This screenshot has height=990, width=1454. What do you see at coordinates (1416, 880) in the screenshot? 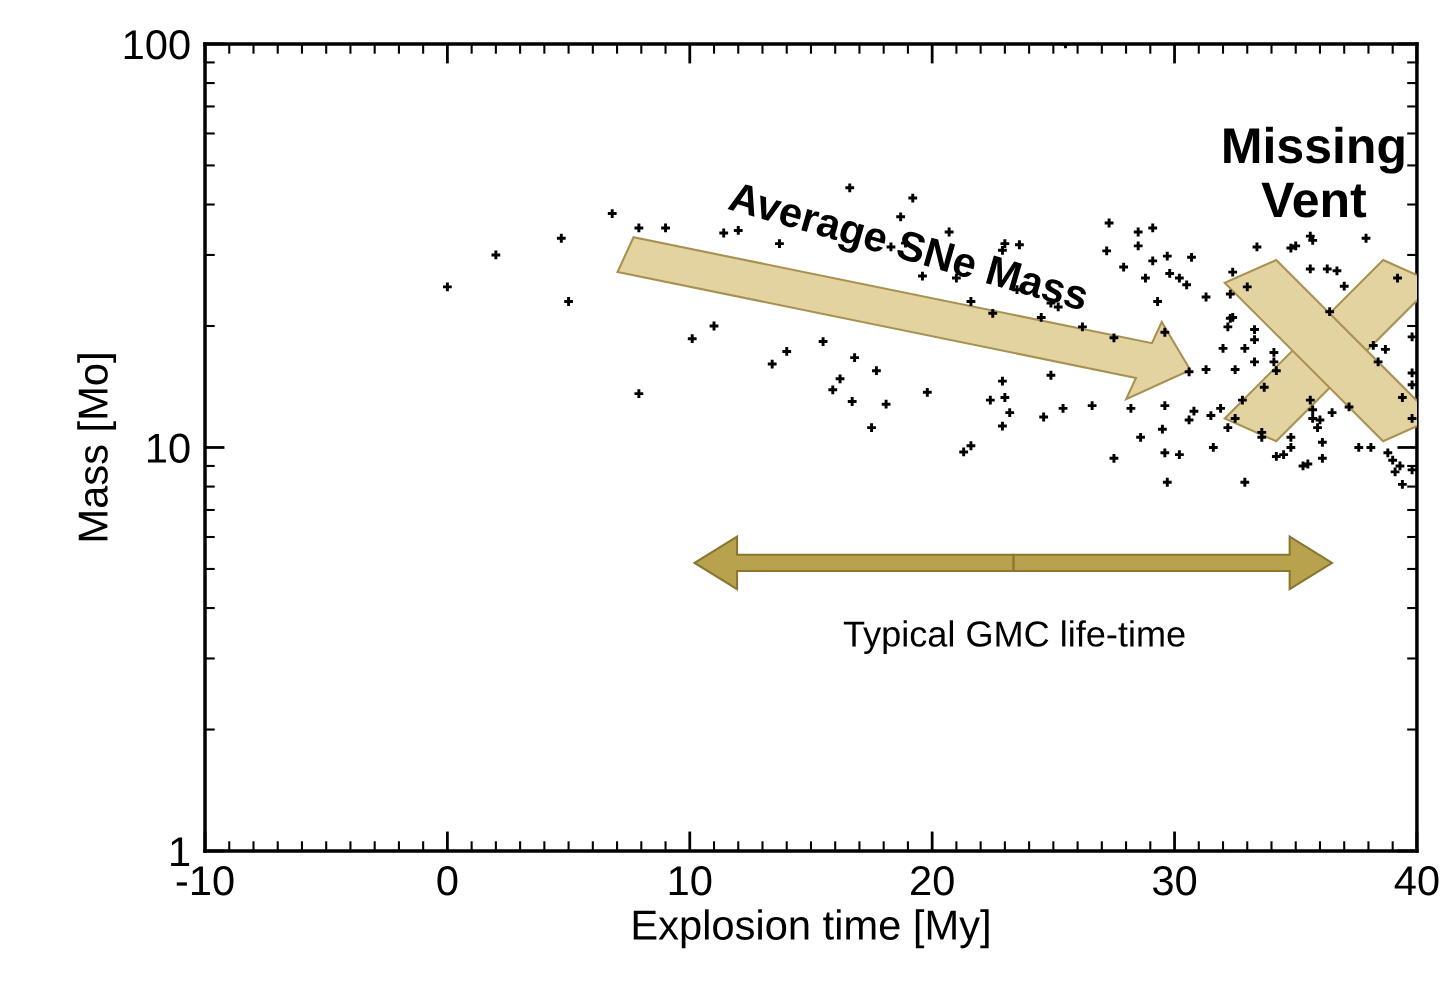
I see `x-tick-label: 40` at bounding box center [1416, 880].